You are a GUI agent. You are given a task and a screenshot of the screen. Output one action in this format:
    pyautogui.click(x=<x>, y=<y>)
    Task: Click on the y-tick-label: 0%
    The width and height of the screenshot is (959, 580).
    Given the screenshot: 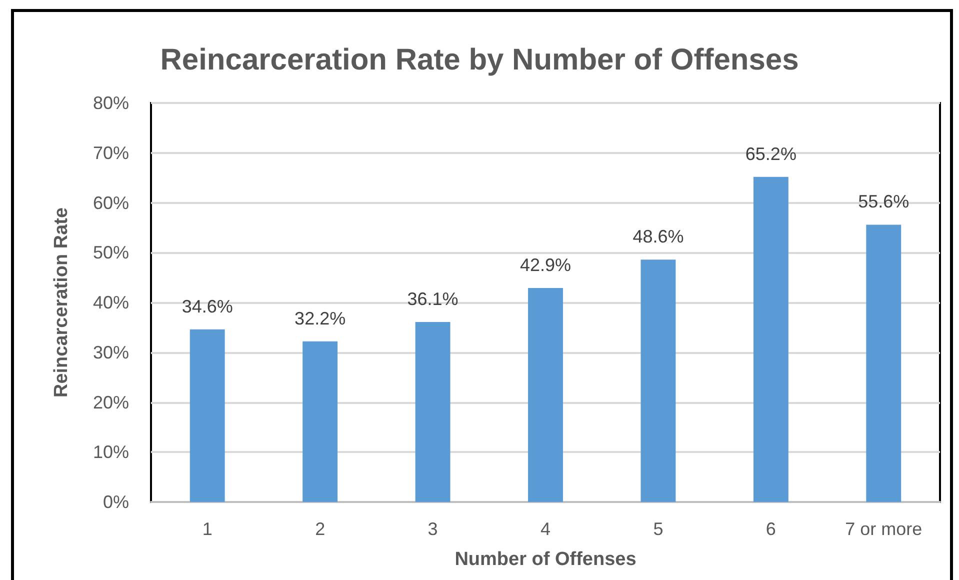 What is the action you would take?
    pyautogui.click(x=115, y=502)
    